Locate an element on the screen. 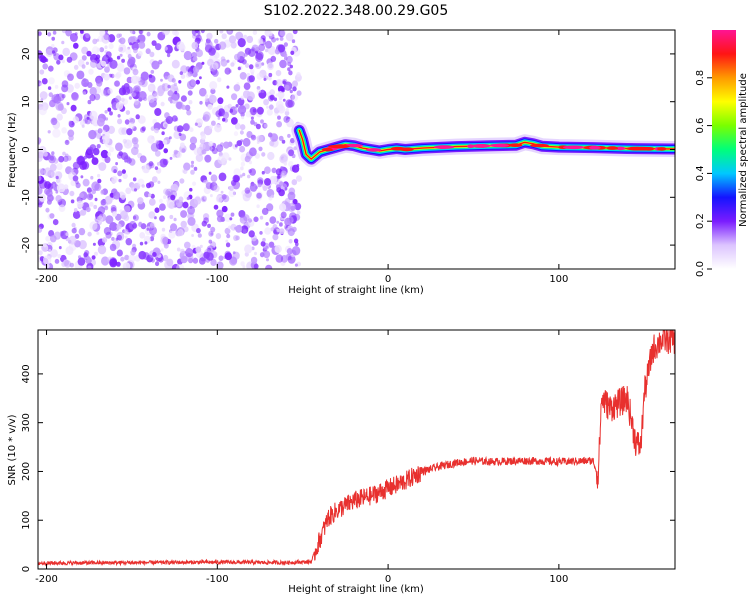 The height and width of the screenshot is (600, 750). y-axis-label: SNR (10 * v/v) is located at coordinates (12, 449).